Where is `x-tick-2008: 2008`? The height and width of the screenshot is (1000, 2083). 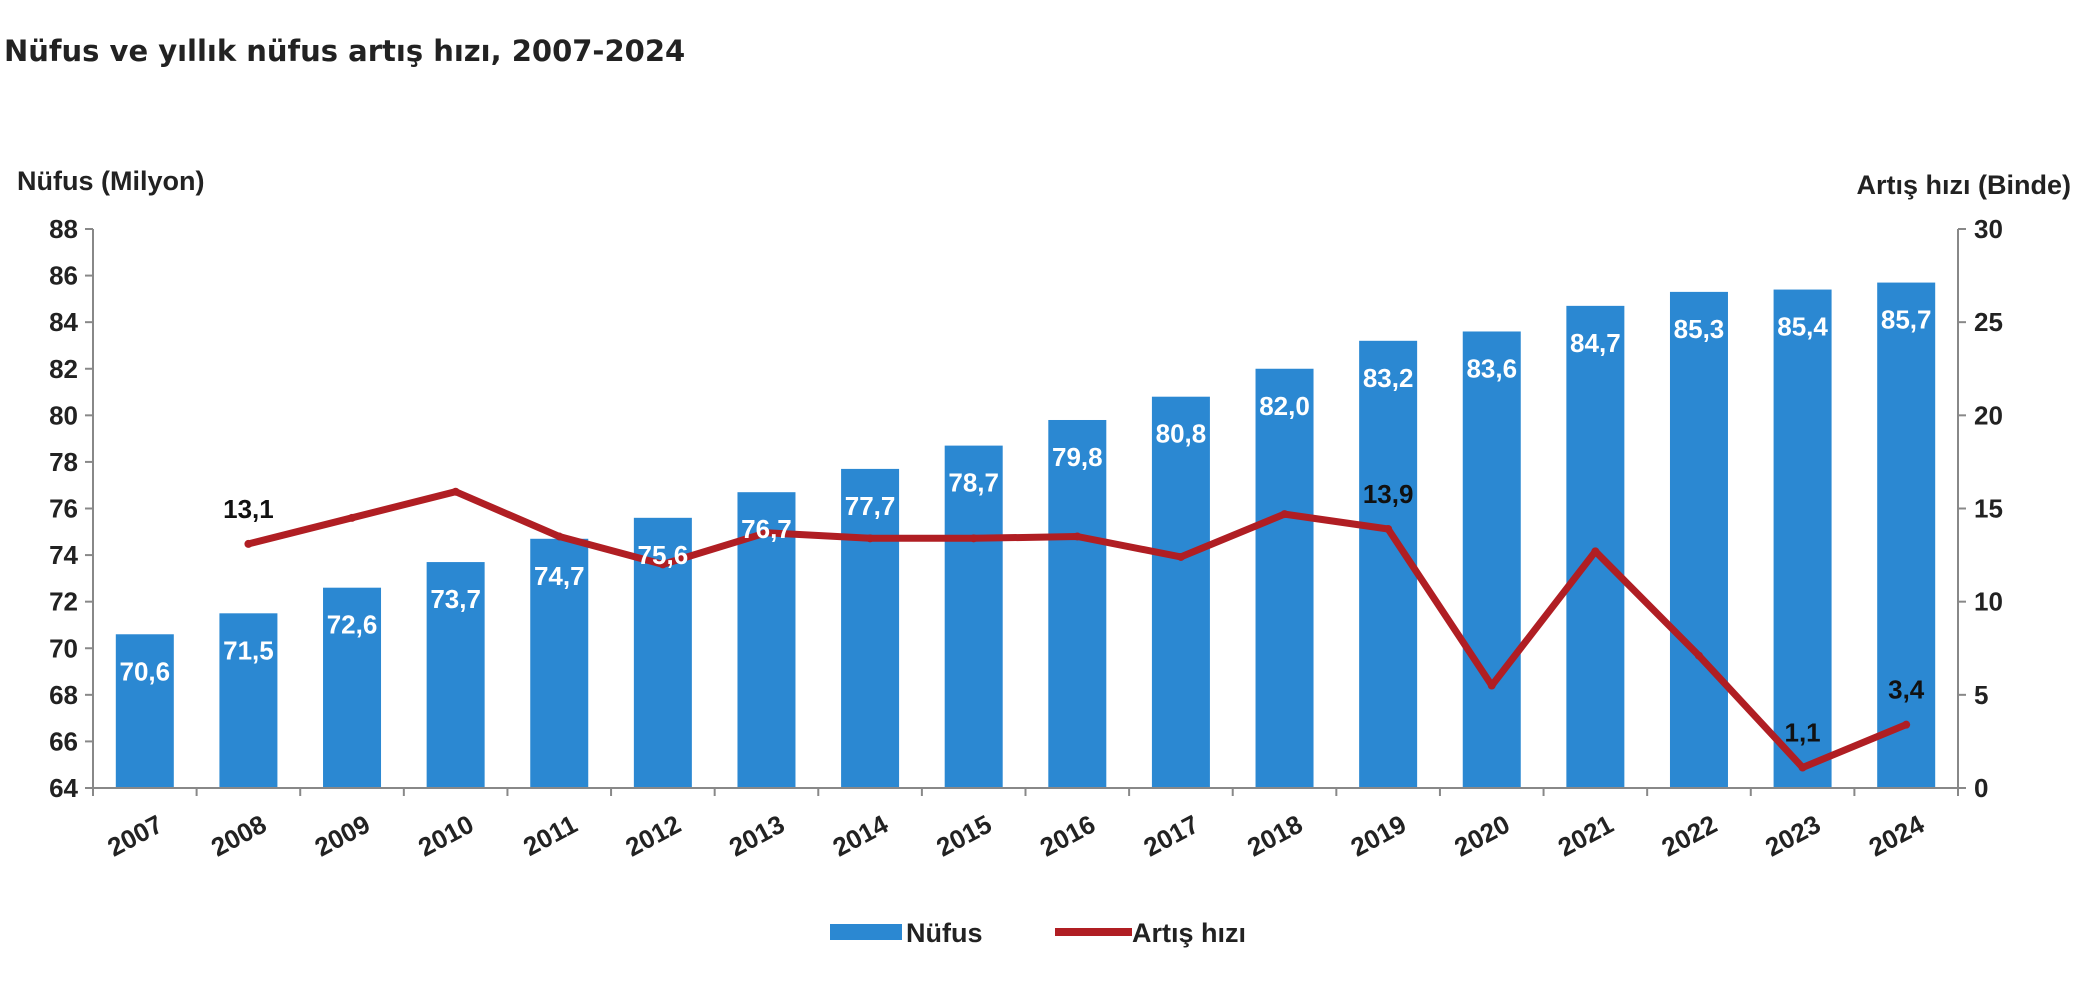
x-tick-2008: 2008 is located at coordinates (238, 836).